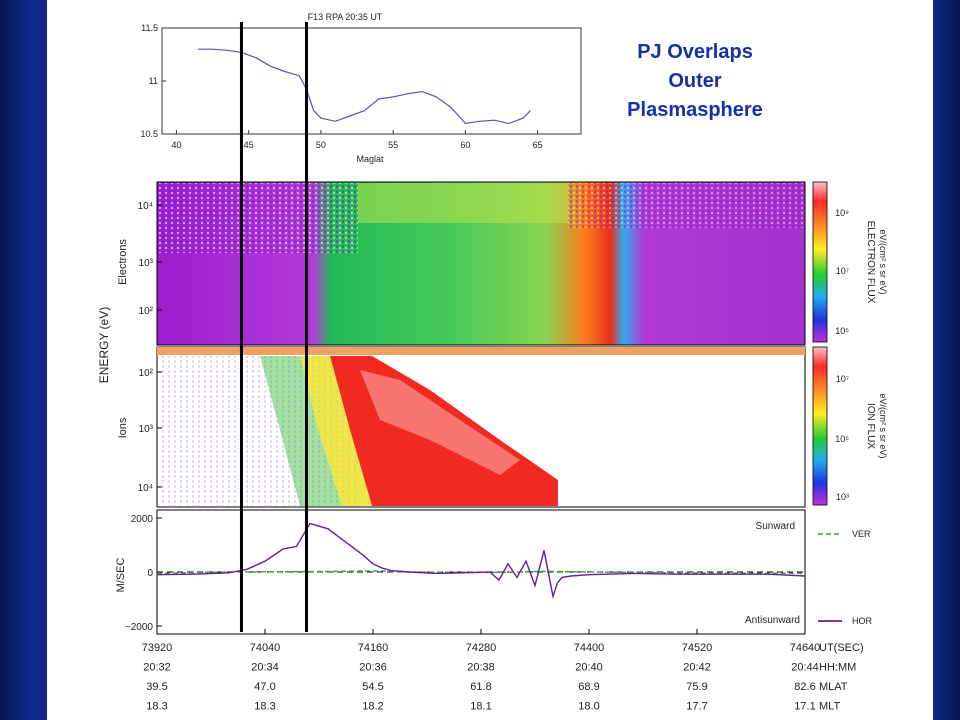 This screenshot has width=960, height=720. Describe the element at coordinates (870, 262) in the screenshot. I see `electron-colorbar-label: ELECTRON FLUX` at that location.